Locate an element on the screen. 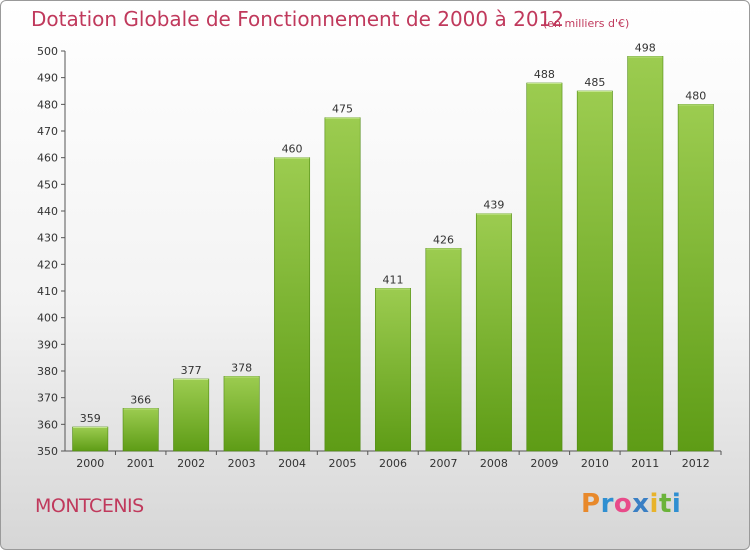  x-tick-label-2011: 2011 is located at coordinates (645, 463).